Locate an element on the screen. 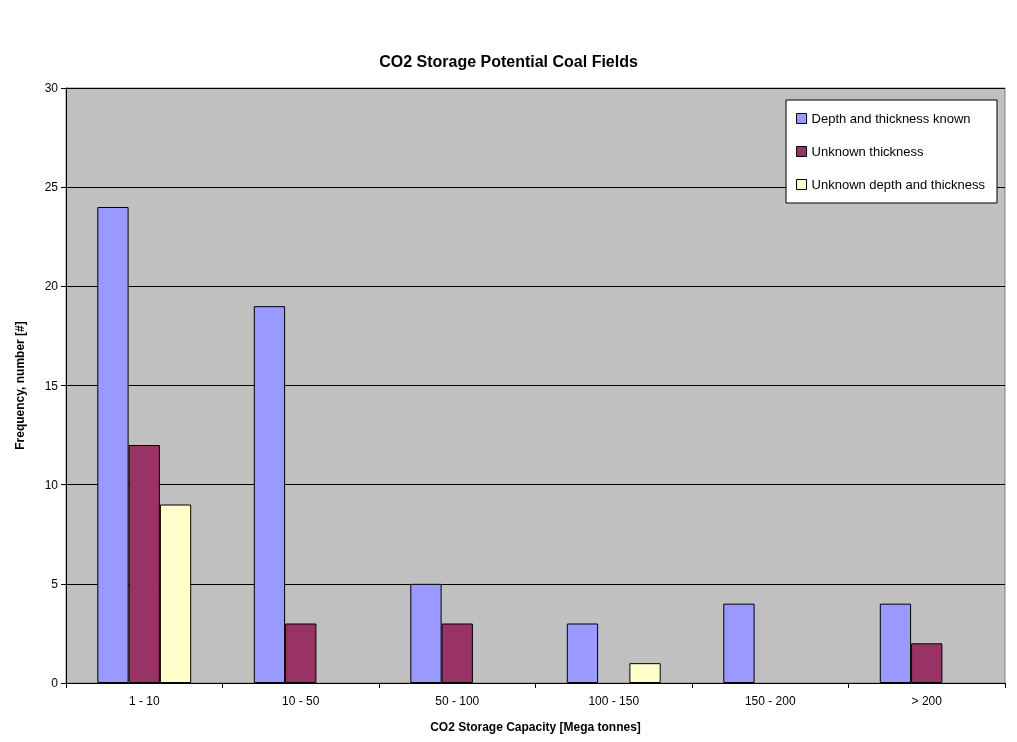 The height and width of the screenshot is (742, 1017). y-tick-label: 20 is located at coordinates (51, 286).